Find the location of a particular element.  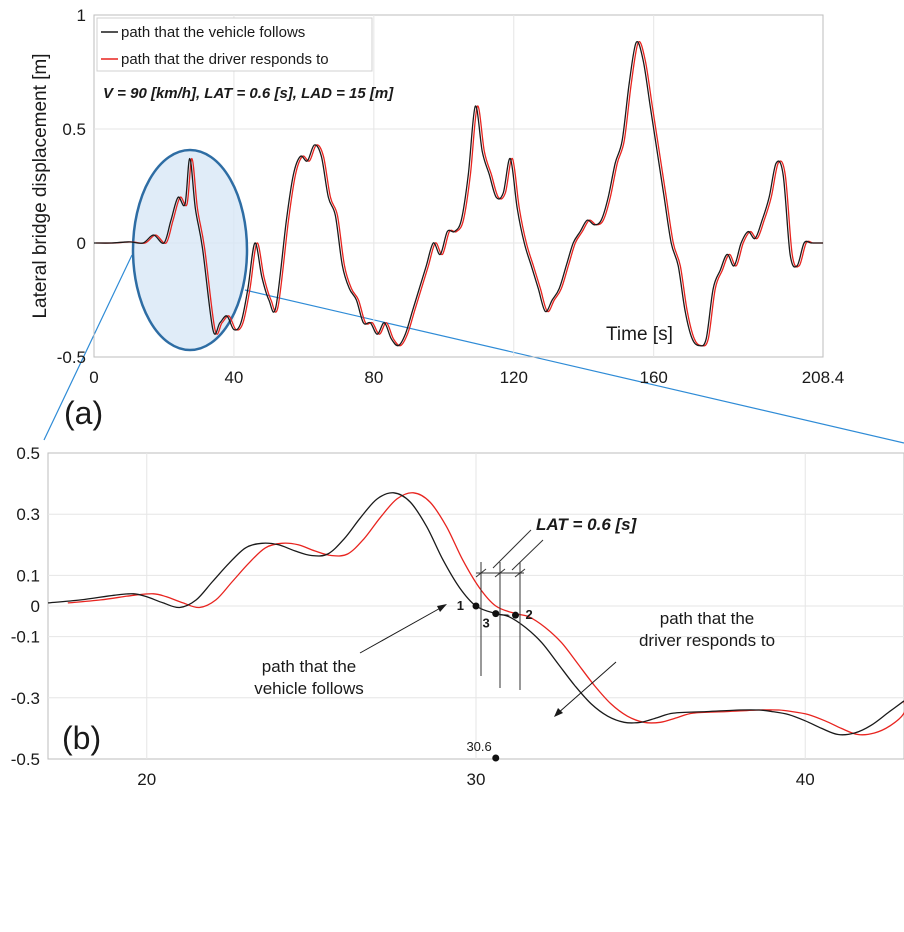

panel-b-xtick: 30 is located at coordinates (476, 779).